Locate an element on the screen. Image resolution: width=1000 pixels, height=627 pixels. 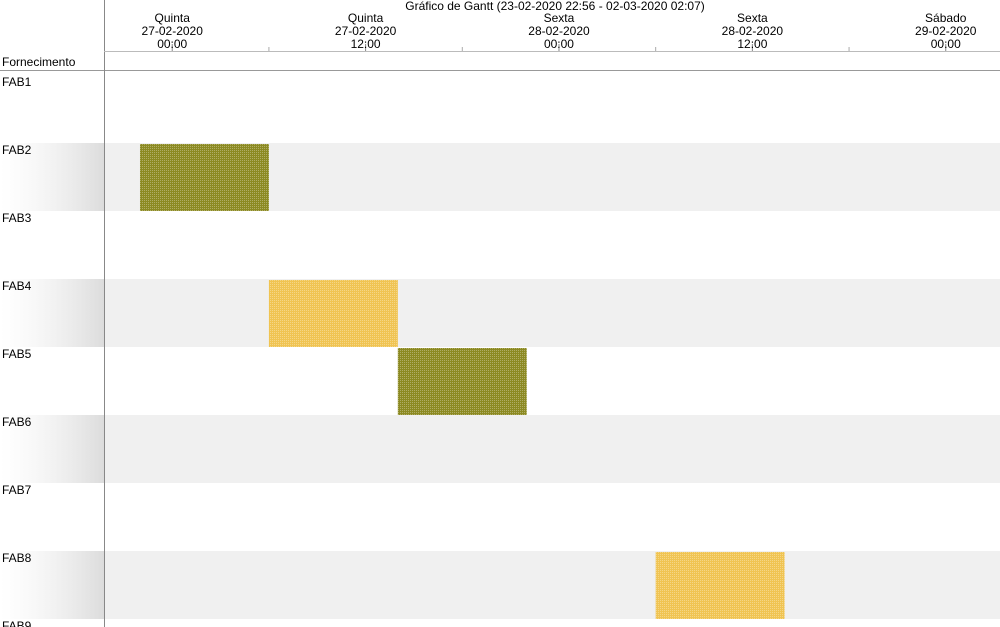
x-tick-label: Sábado is located at coordinates (946, 18).